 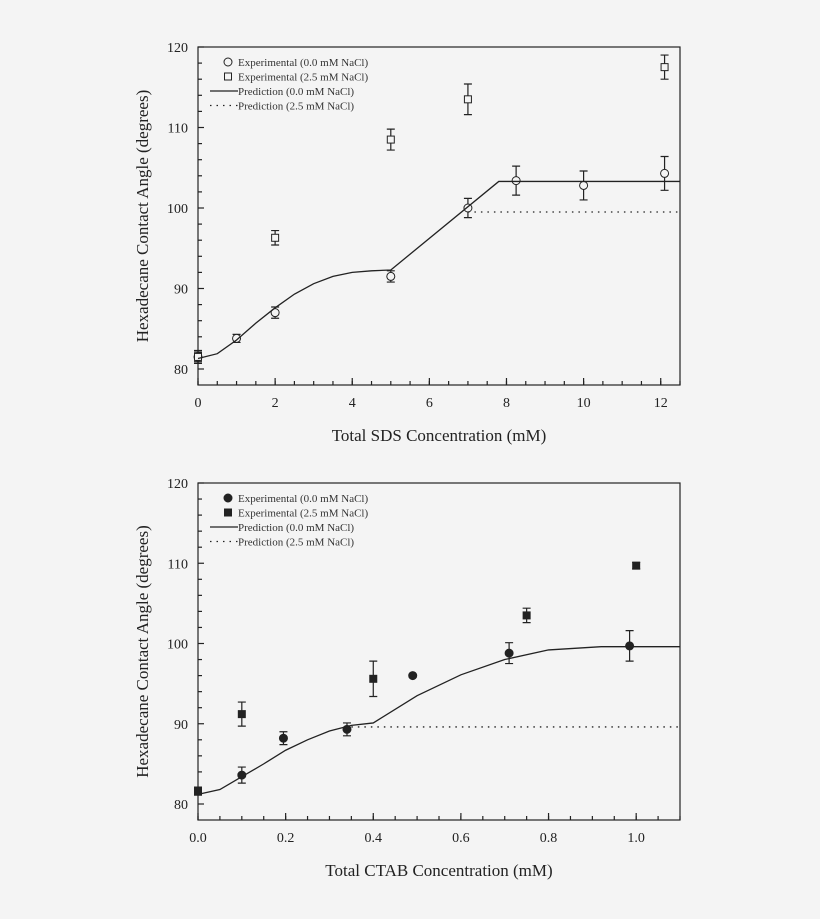 I want to click on x-tick-label: 10, so click(x=584, y=403).